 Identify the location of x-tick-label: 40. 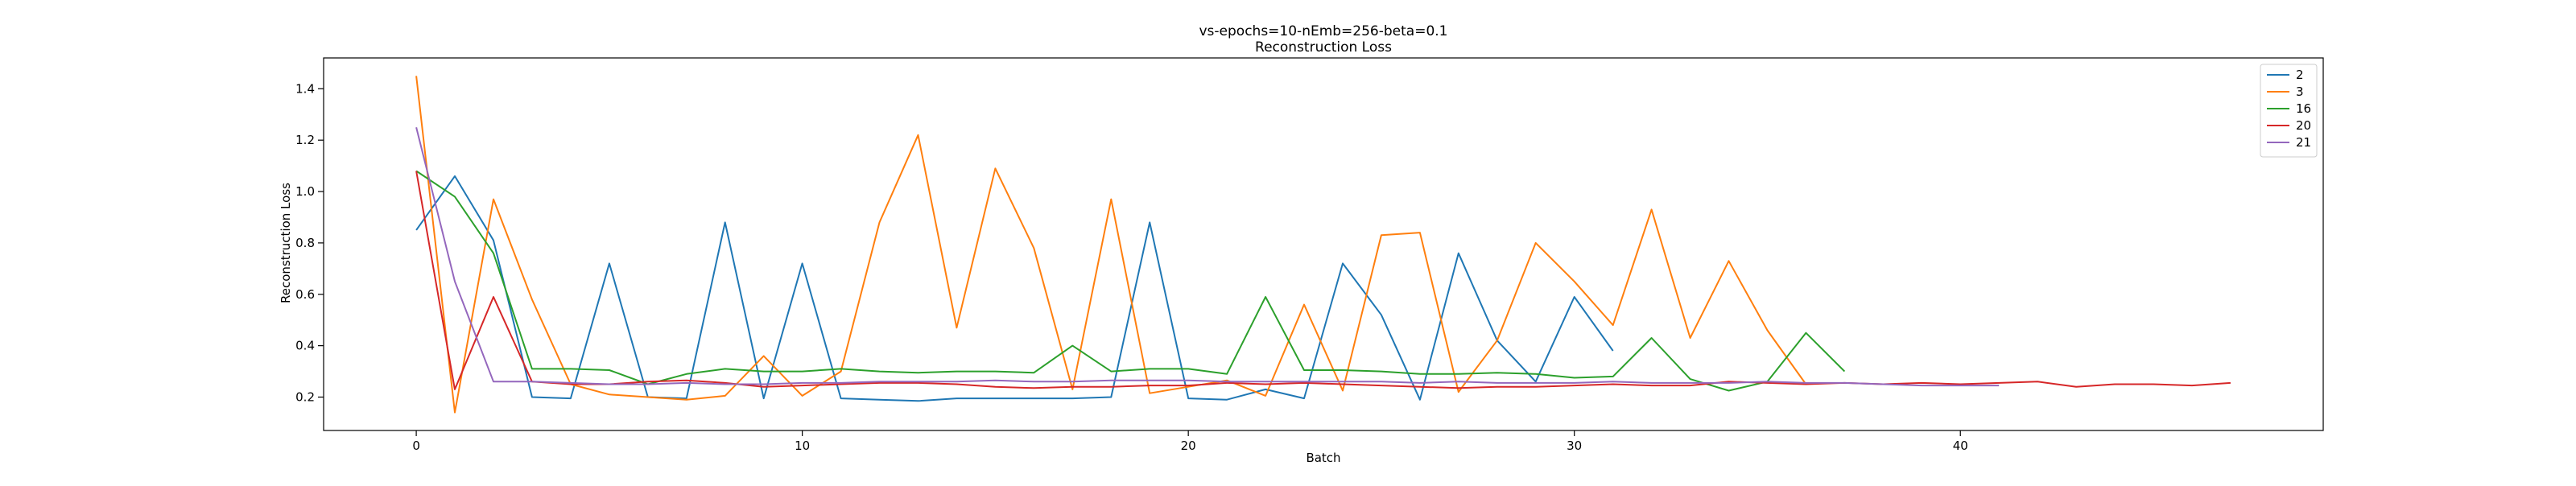
(1960, 446).